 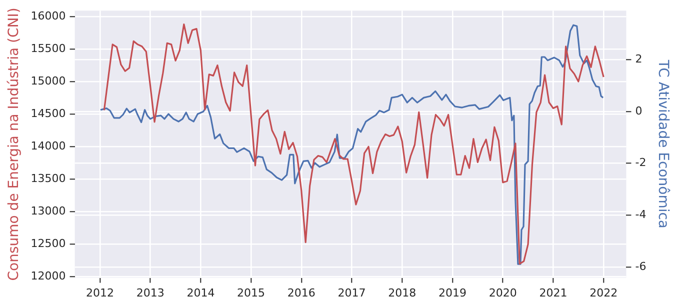 What do you see at coordinates (402, 293) in the screenshot?
I see `x-tick-label: 2018` at bounding box center [402, 293].